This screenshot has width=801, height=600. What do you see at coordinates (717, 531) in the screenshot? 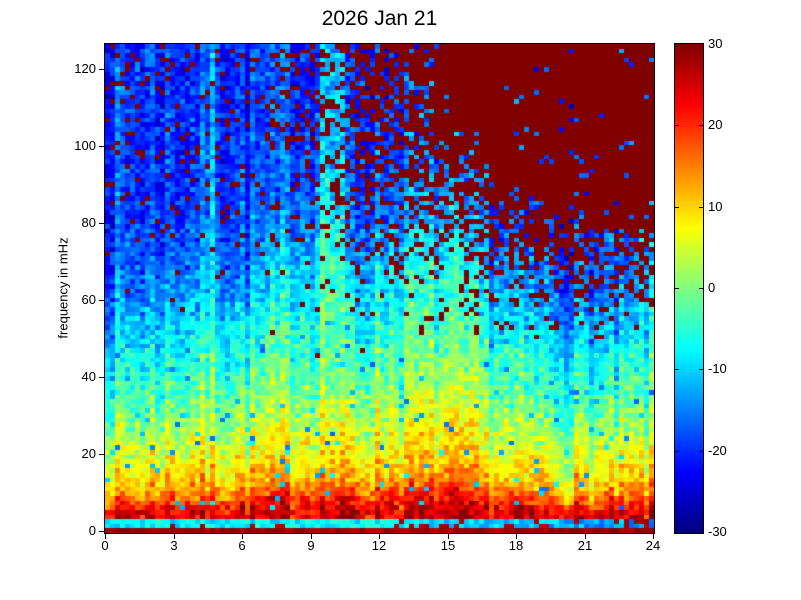
I see `colorbar-tick-label: -30` at bounding box center [717, 531].